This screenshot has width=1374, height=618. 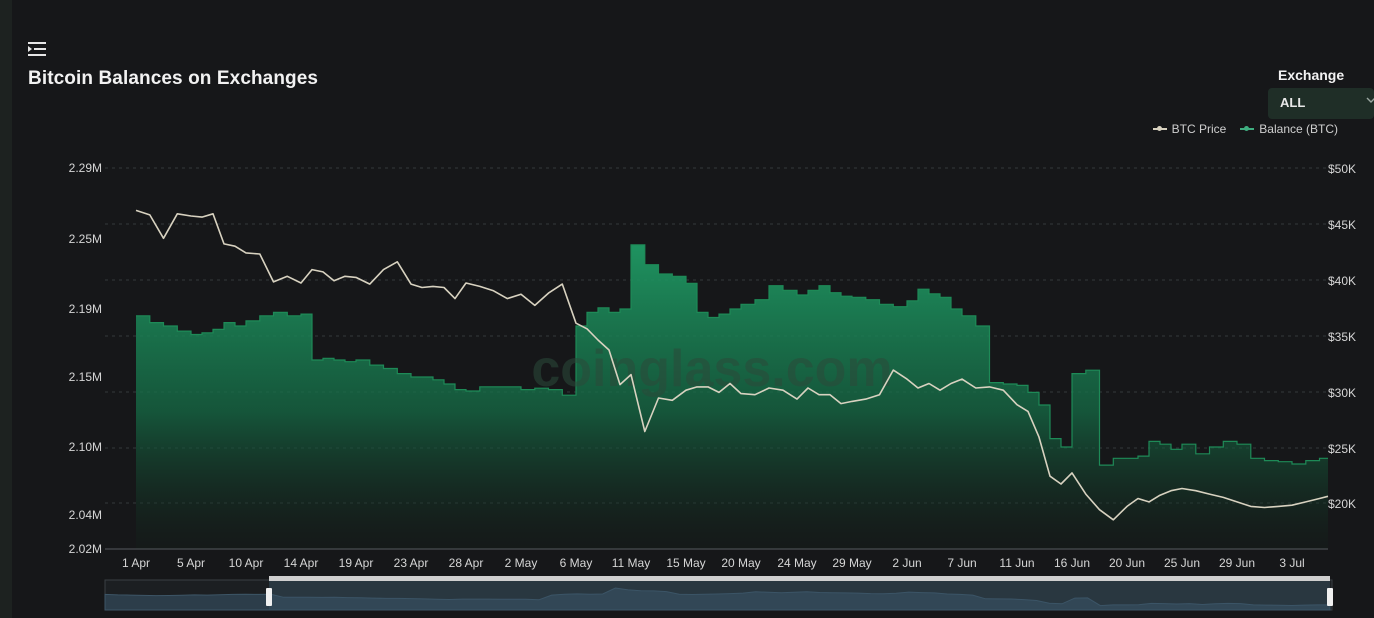 I want to click on x-tick-label: 23 Apr, so click(x=411, y=563).